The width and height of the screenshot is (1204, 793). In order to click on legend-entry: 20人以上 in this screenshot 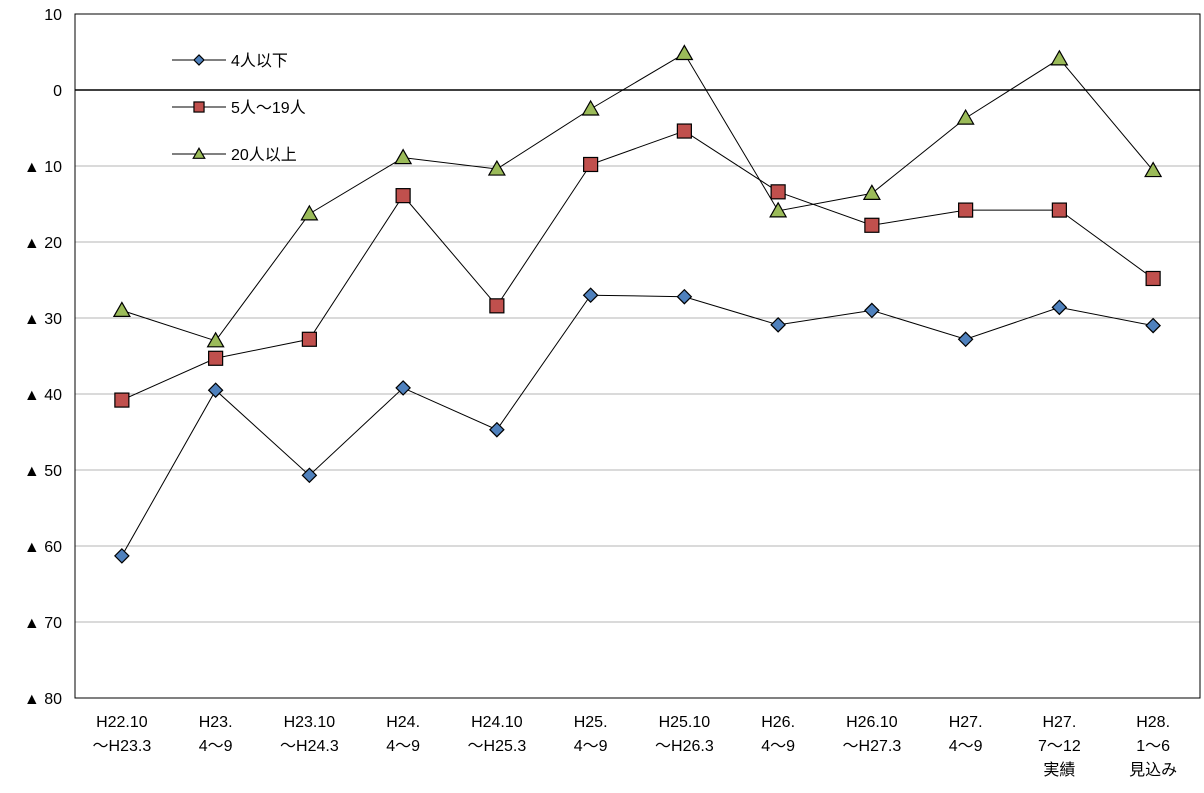, I will do `click(234, 155)`.